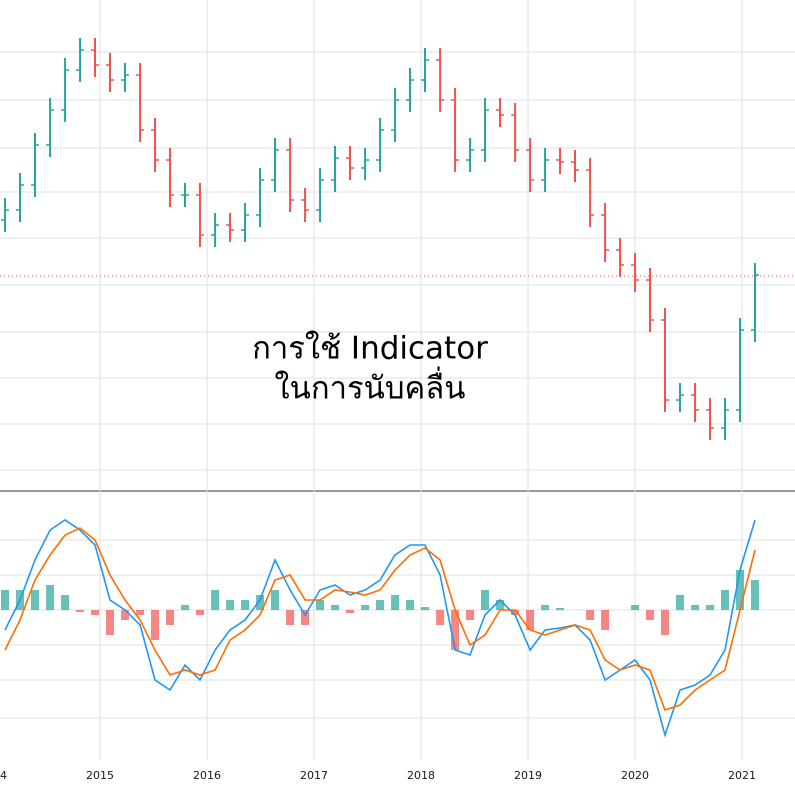 This screenshot has height=795, width=795. What do you see at coordinates (528, 775) in the screenshot?
I see `x-tick-label: 2019` at bounding box center [528, 775].